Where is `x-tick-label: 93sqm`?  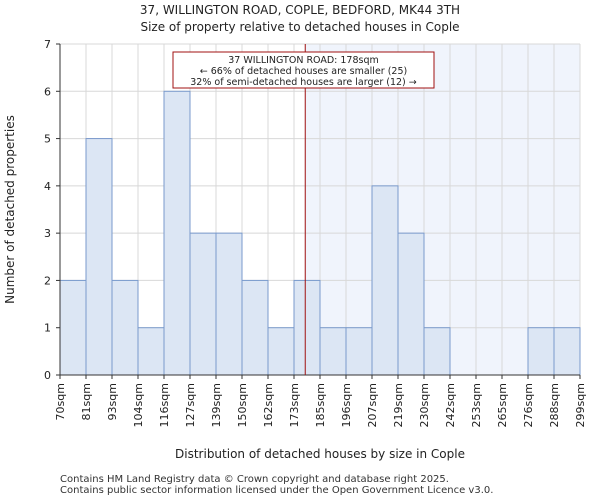
x-tick-label: 93sqm is located at coordinates (112, 401).